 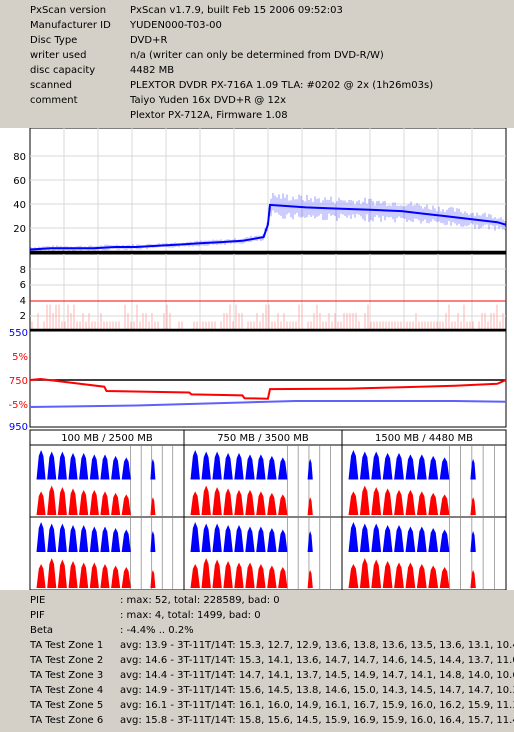 I want to click on info-row-comment: comment Taiyo Yuden 16x DVD+R @ 12x, so click(x=257, y=100).